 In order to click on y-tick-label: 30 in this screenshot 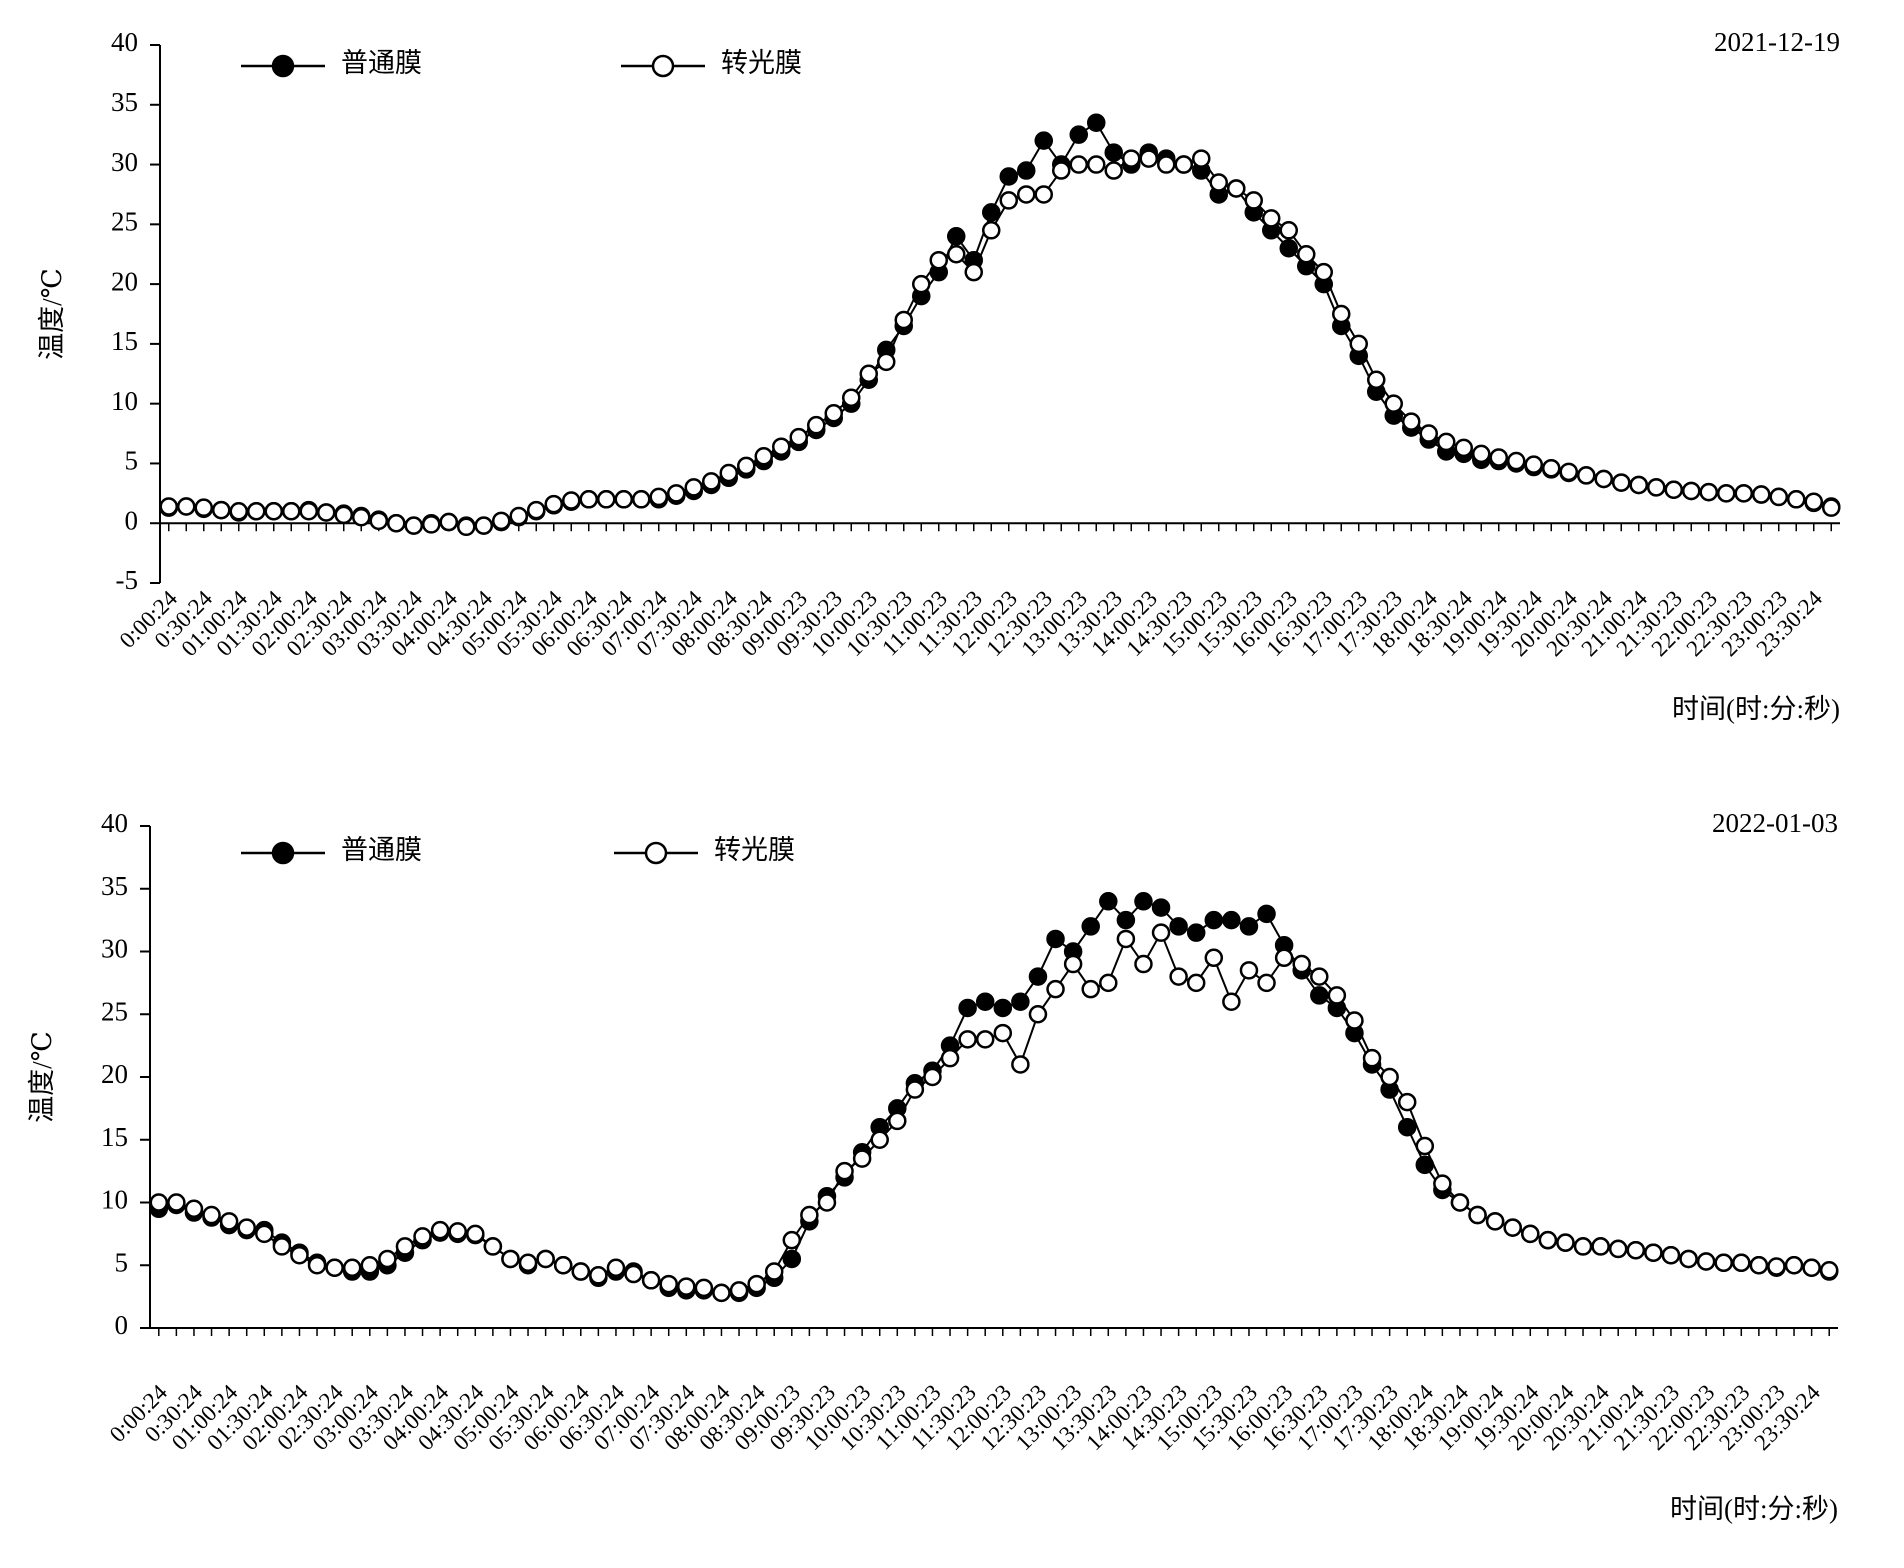, I will do `click(114, 949)`.